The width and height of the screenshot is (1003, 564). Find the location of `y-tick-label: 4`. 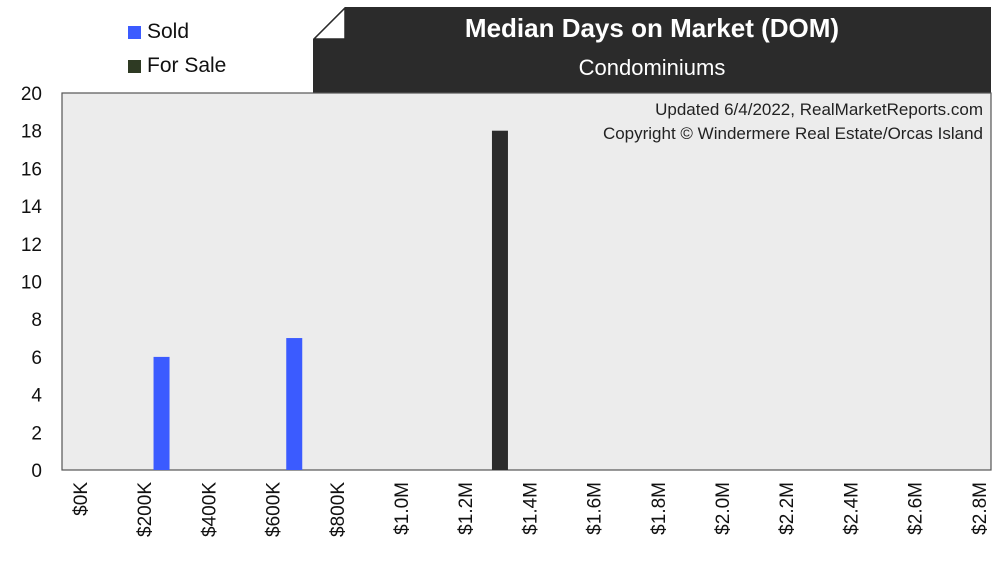

y-tick-label: 4 is located at coordinates (36, 396).